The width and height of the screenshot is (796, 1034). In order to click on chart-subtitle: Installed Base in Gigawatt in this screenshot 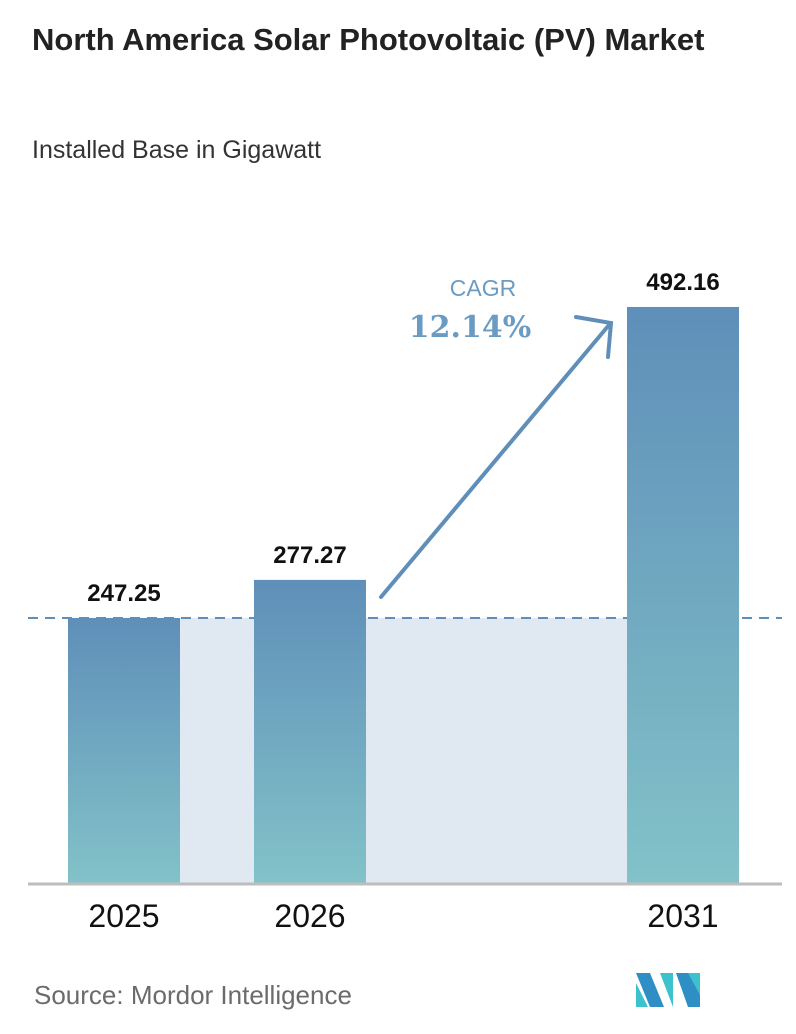, I will do `click(177, 150)`.